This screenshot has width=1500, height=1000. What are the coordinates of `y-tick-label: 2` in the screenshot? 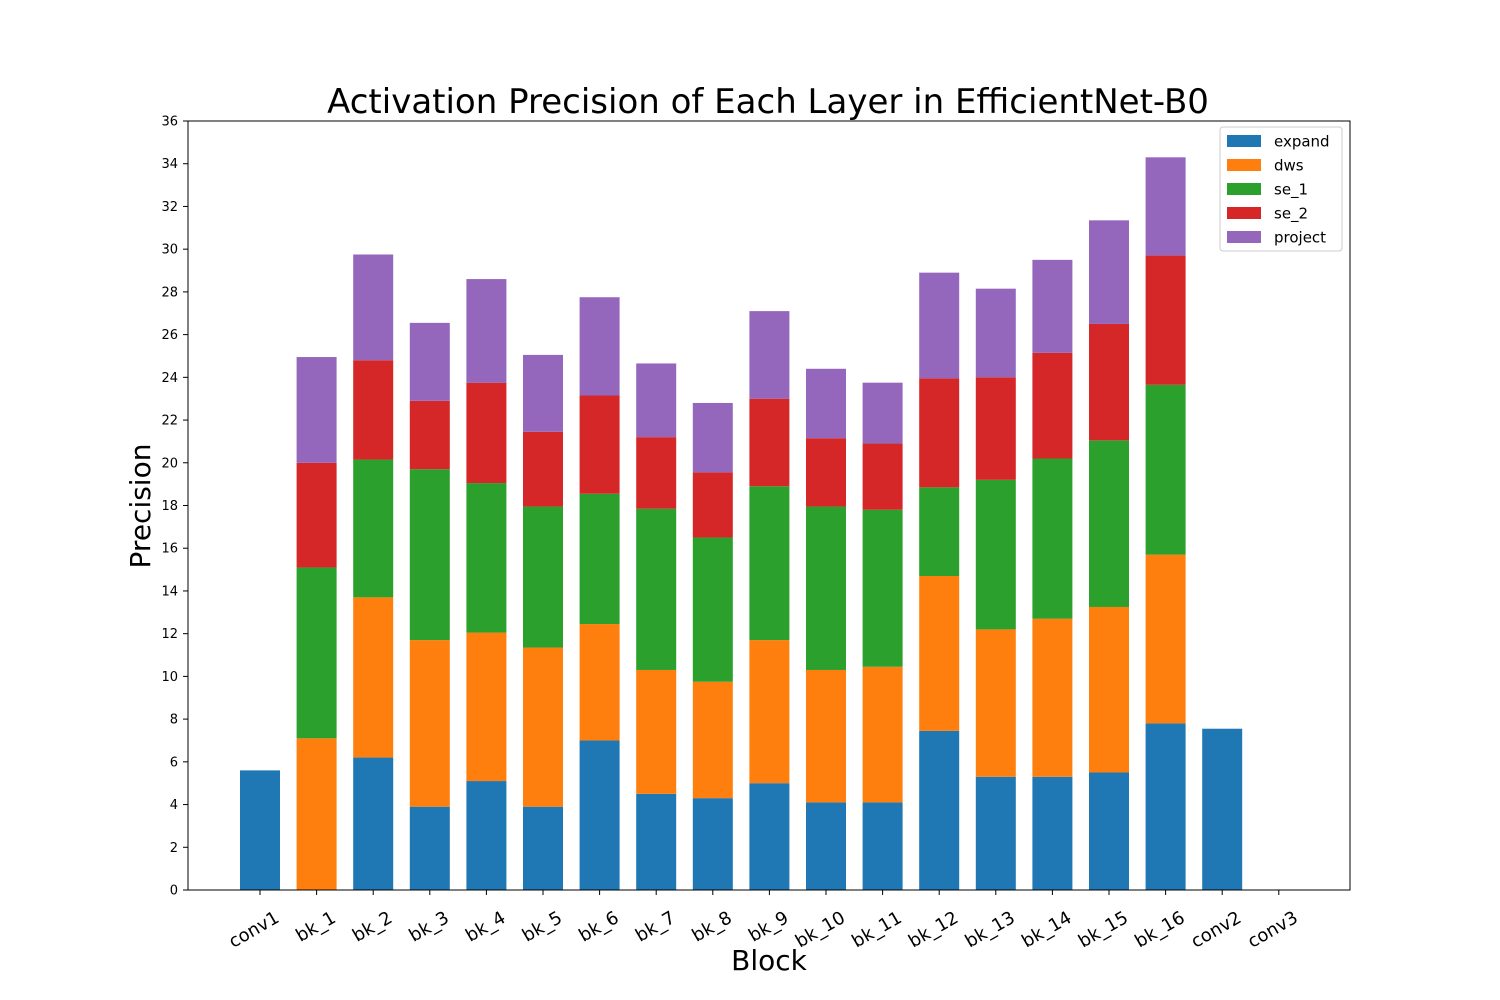 It's located at (174, 848).